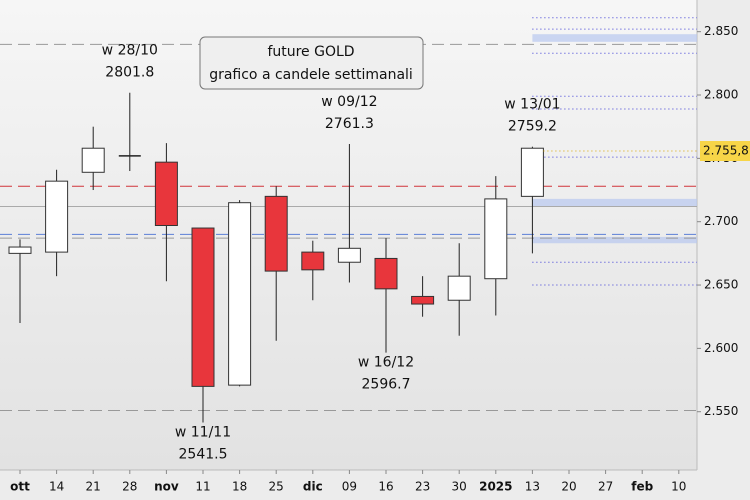 The height and width of the screenshot is (500, 750). I want to click on y-tick-label: 2.850, so click(721, 31).